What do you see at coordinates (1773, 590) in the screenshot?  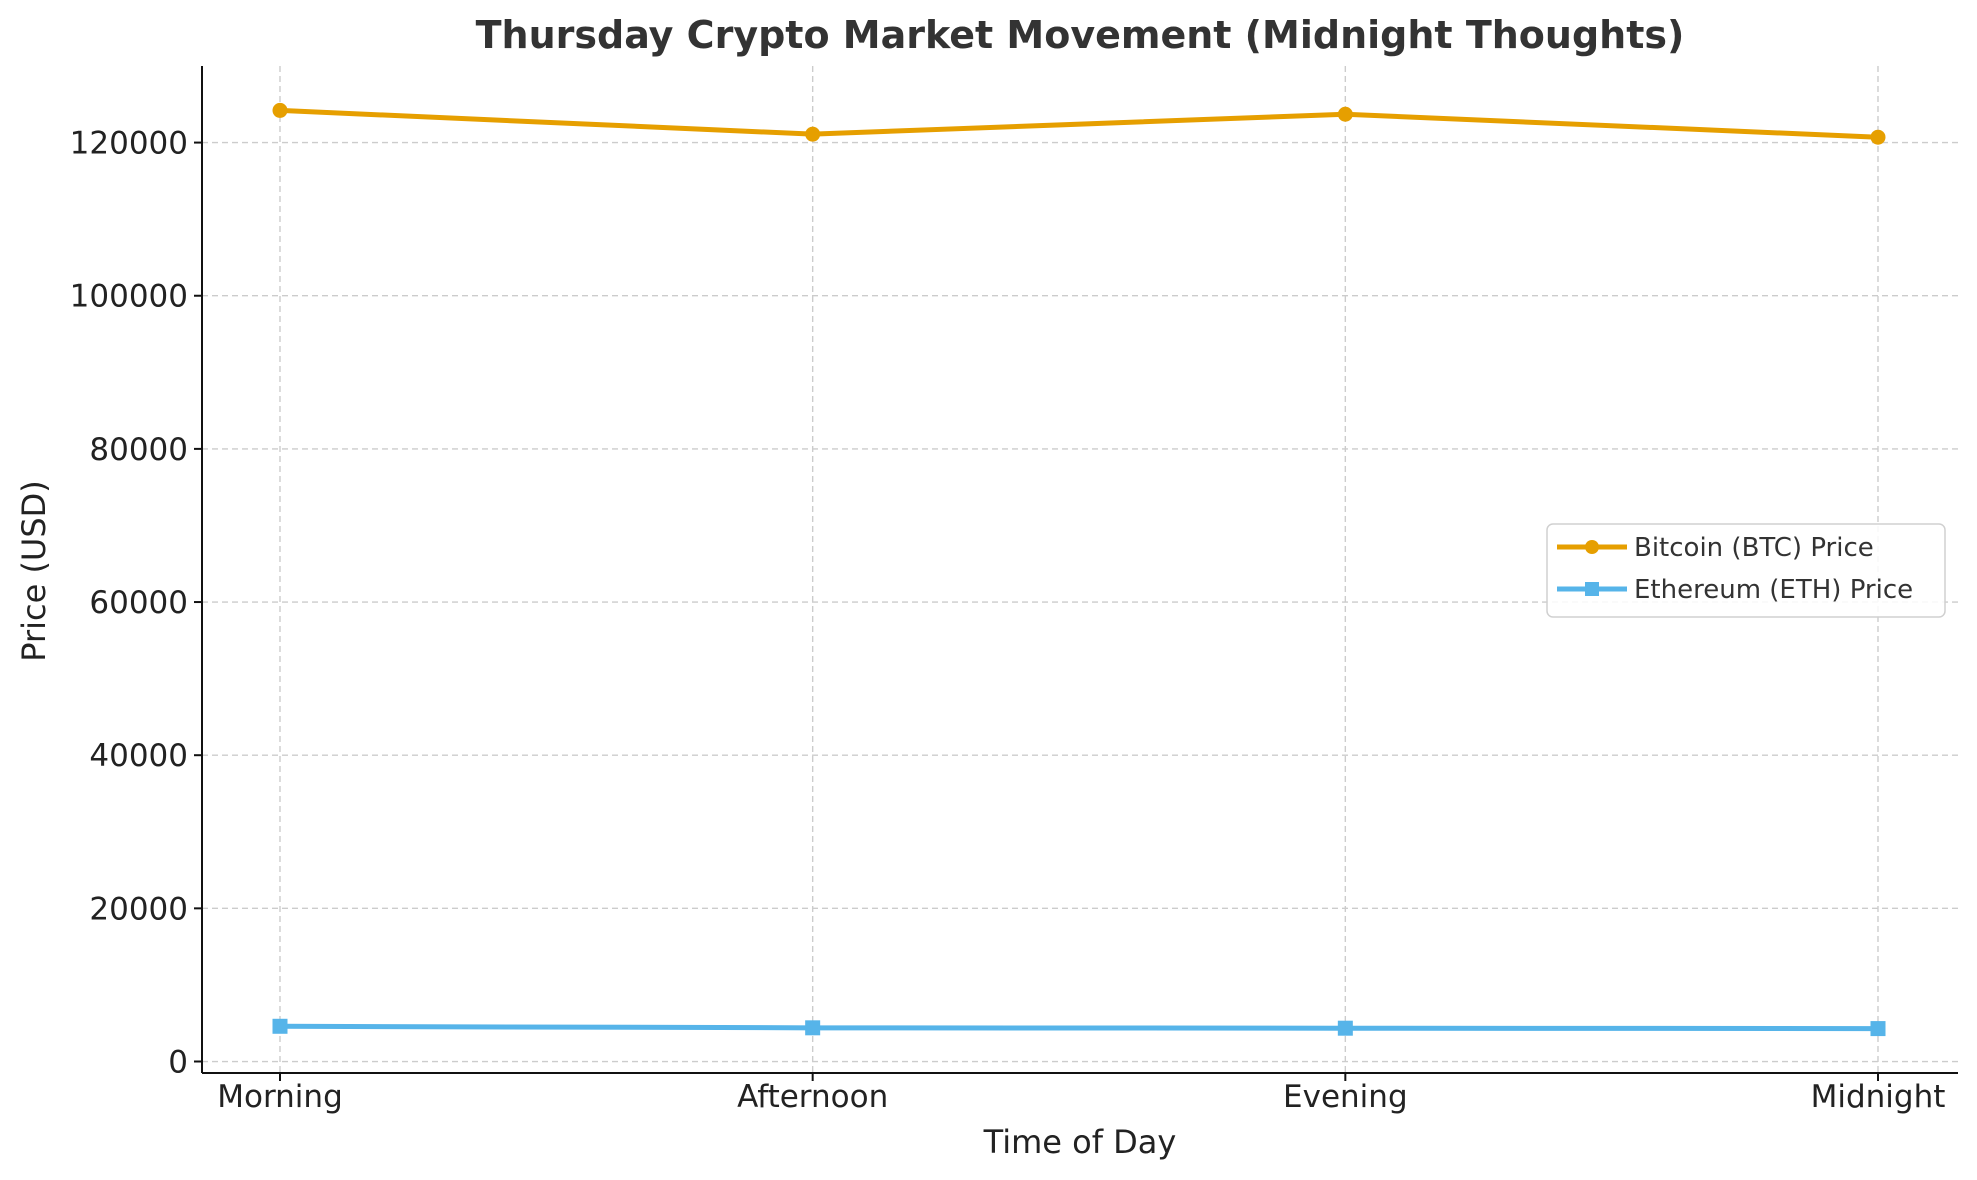 I see `legend-label: Ethereum (ETH) Price` at bounding box center [1773, 590].